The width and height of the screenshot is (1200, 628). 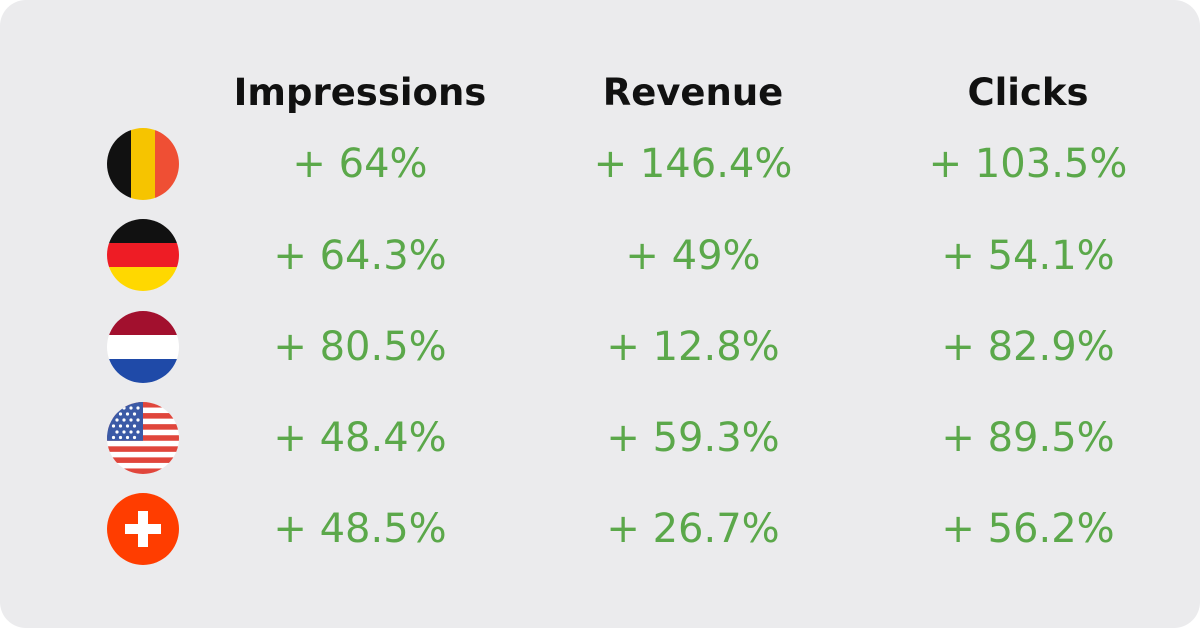 What do you see at coordinates (1028, 347) in the screenshot?
I see `table-cell: + 82.9%` at bounding box center [1028, 347].